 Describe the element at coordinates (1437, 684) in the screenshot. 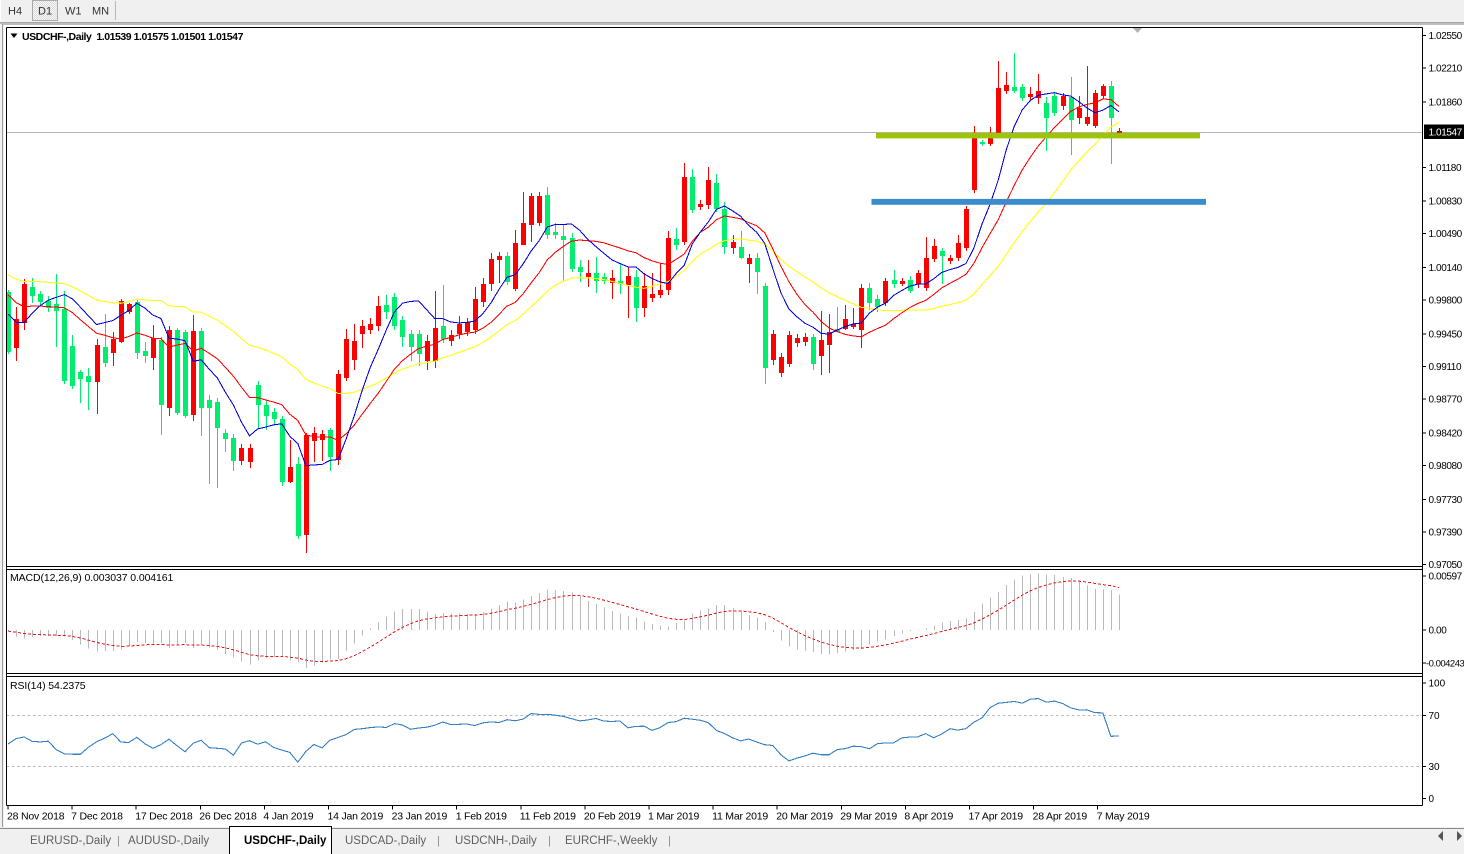

I see `svg-text: 100` at that location.